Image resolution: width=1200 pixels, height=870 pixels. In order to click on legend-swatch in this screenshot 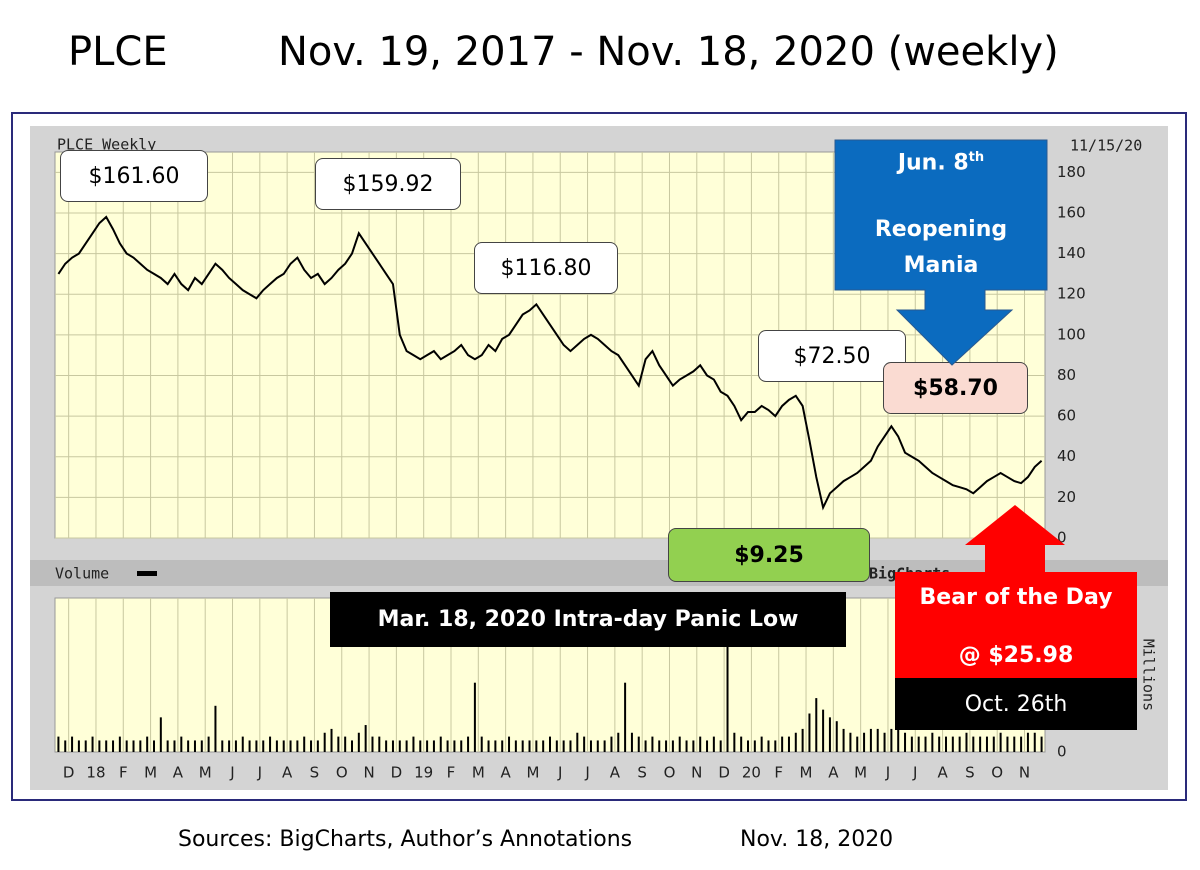, I will do `click(147, 573)`.